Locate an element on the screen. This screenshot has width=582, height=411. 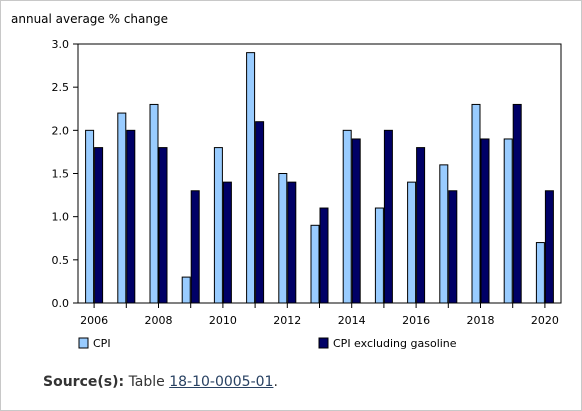
source-suffix: . is located at coordinates (275, 382).